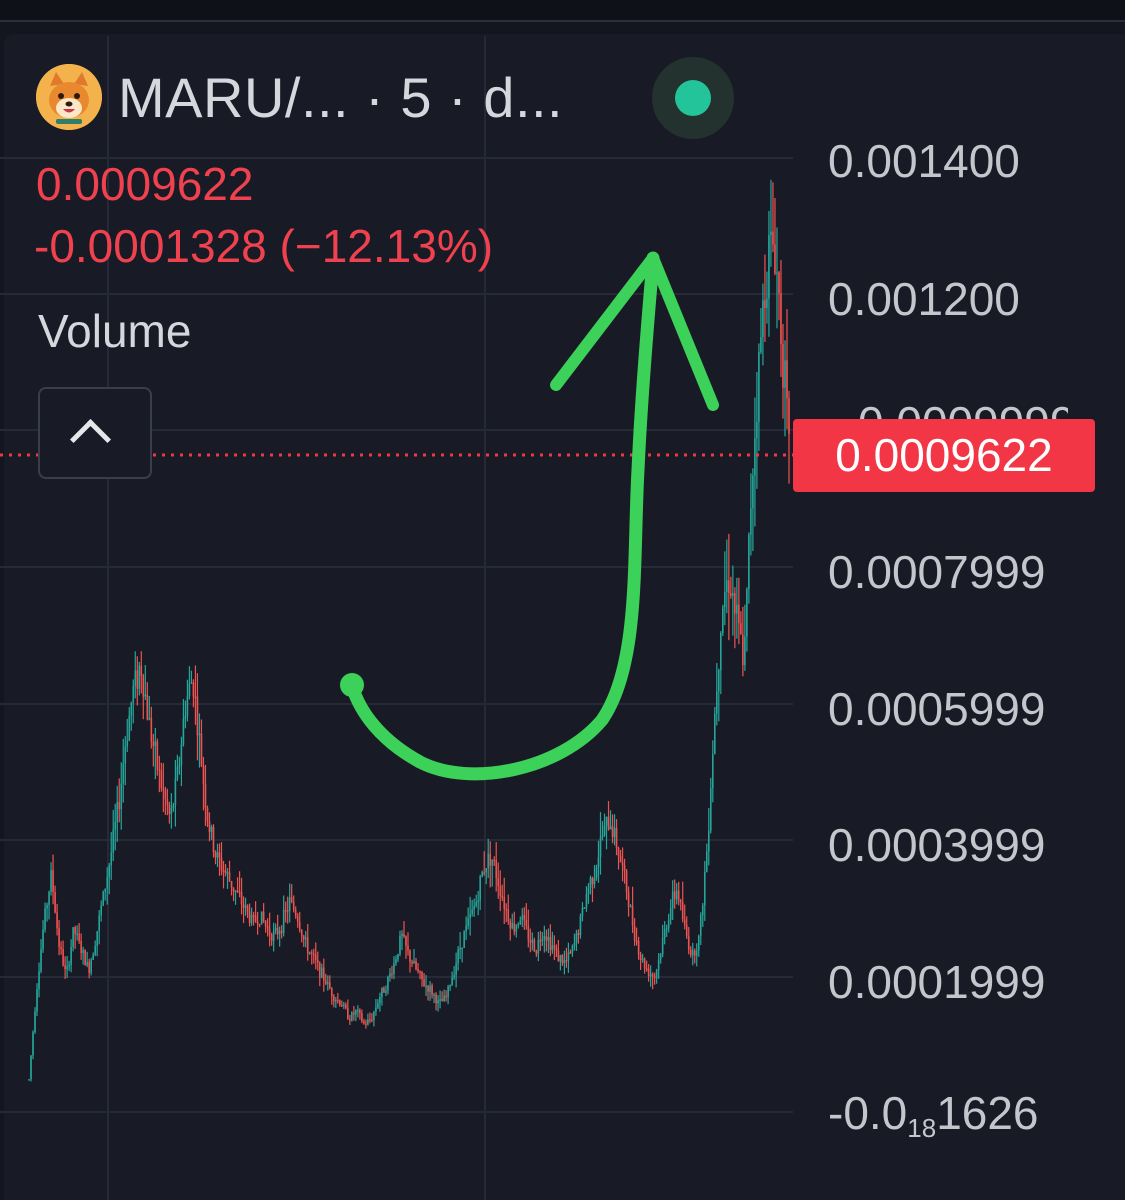 This screenshot has height=1200, width=1125. What do you see at coordinates (95, 433) in the screenshot?
I see `collapse-indicators-button` at bounding box center [95, 433].